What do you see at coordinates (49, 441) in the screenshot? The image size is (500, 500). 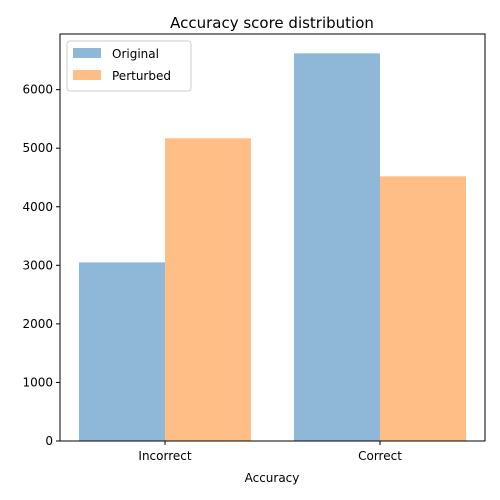 I see `y-tick-label: 0` at bounding box center [49, 441].